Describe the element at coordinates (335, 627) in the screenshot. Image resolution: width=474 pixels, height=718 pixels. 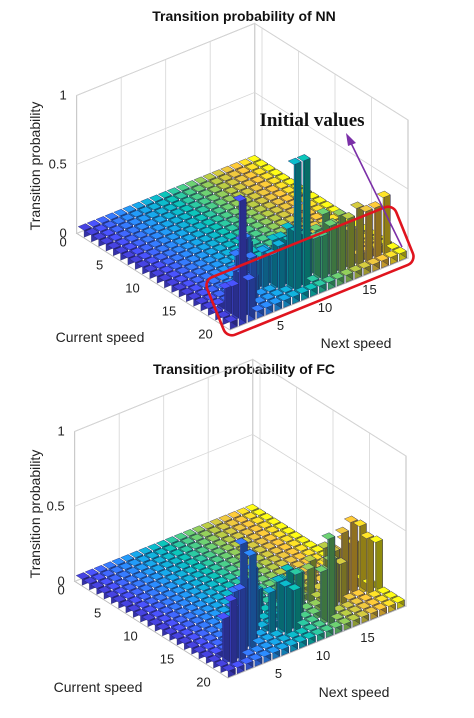
I see `bar-x12-y0` at that location.